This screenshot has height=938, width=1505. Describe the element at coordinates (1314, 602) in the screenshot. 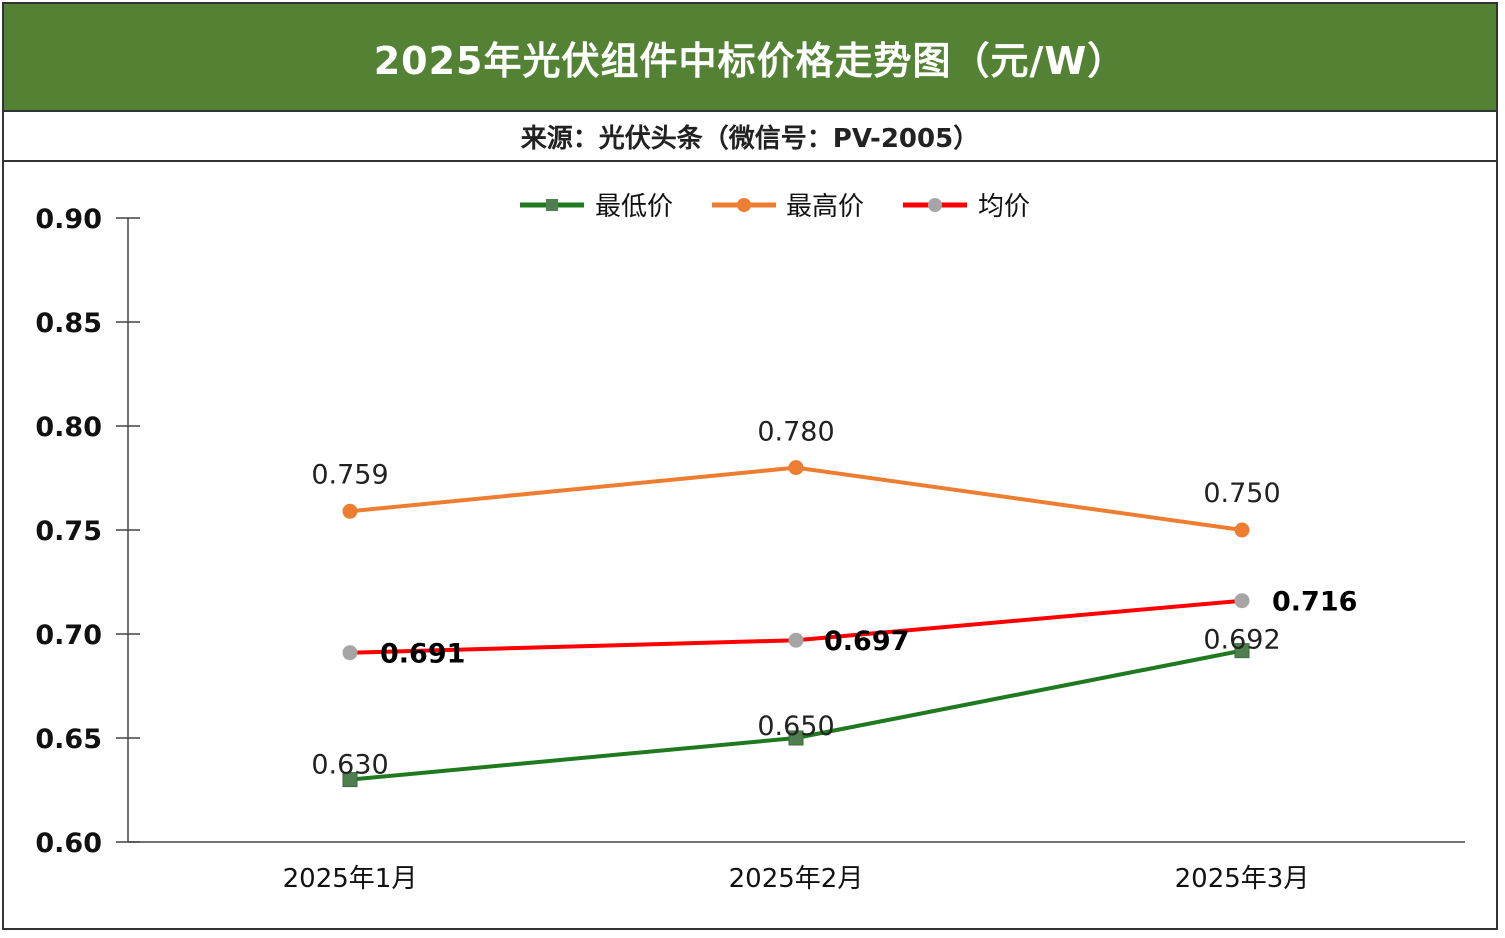

I see `data-label: 0.716` at that location.